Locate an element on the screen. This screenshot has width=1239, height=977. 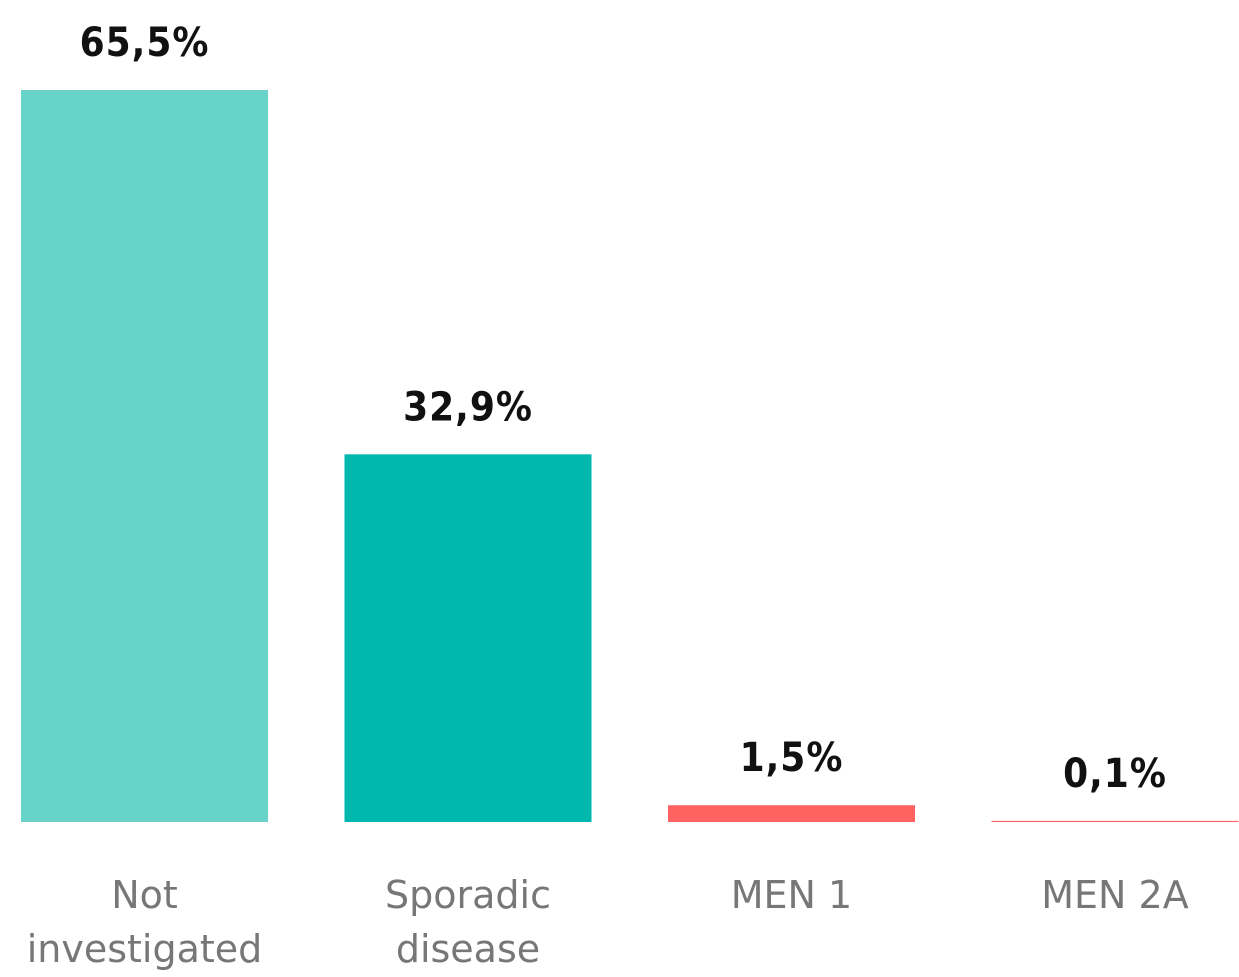
value-label: 65,5% is located at coordinates (145, 43).